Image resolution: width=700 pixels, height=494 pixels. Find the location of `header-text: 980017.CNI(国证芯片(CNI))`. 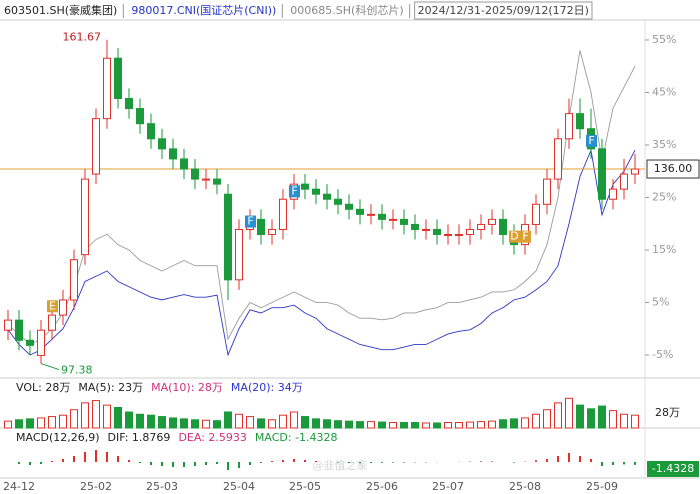

header-text: 980017.CNI(国证芯片(CNI)) is located at coordinates (203, 10).